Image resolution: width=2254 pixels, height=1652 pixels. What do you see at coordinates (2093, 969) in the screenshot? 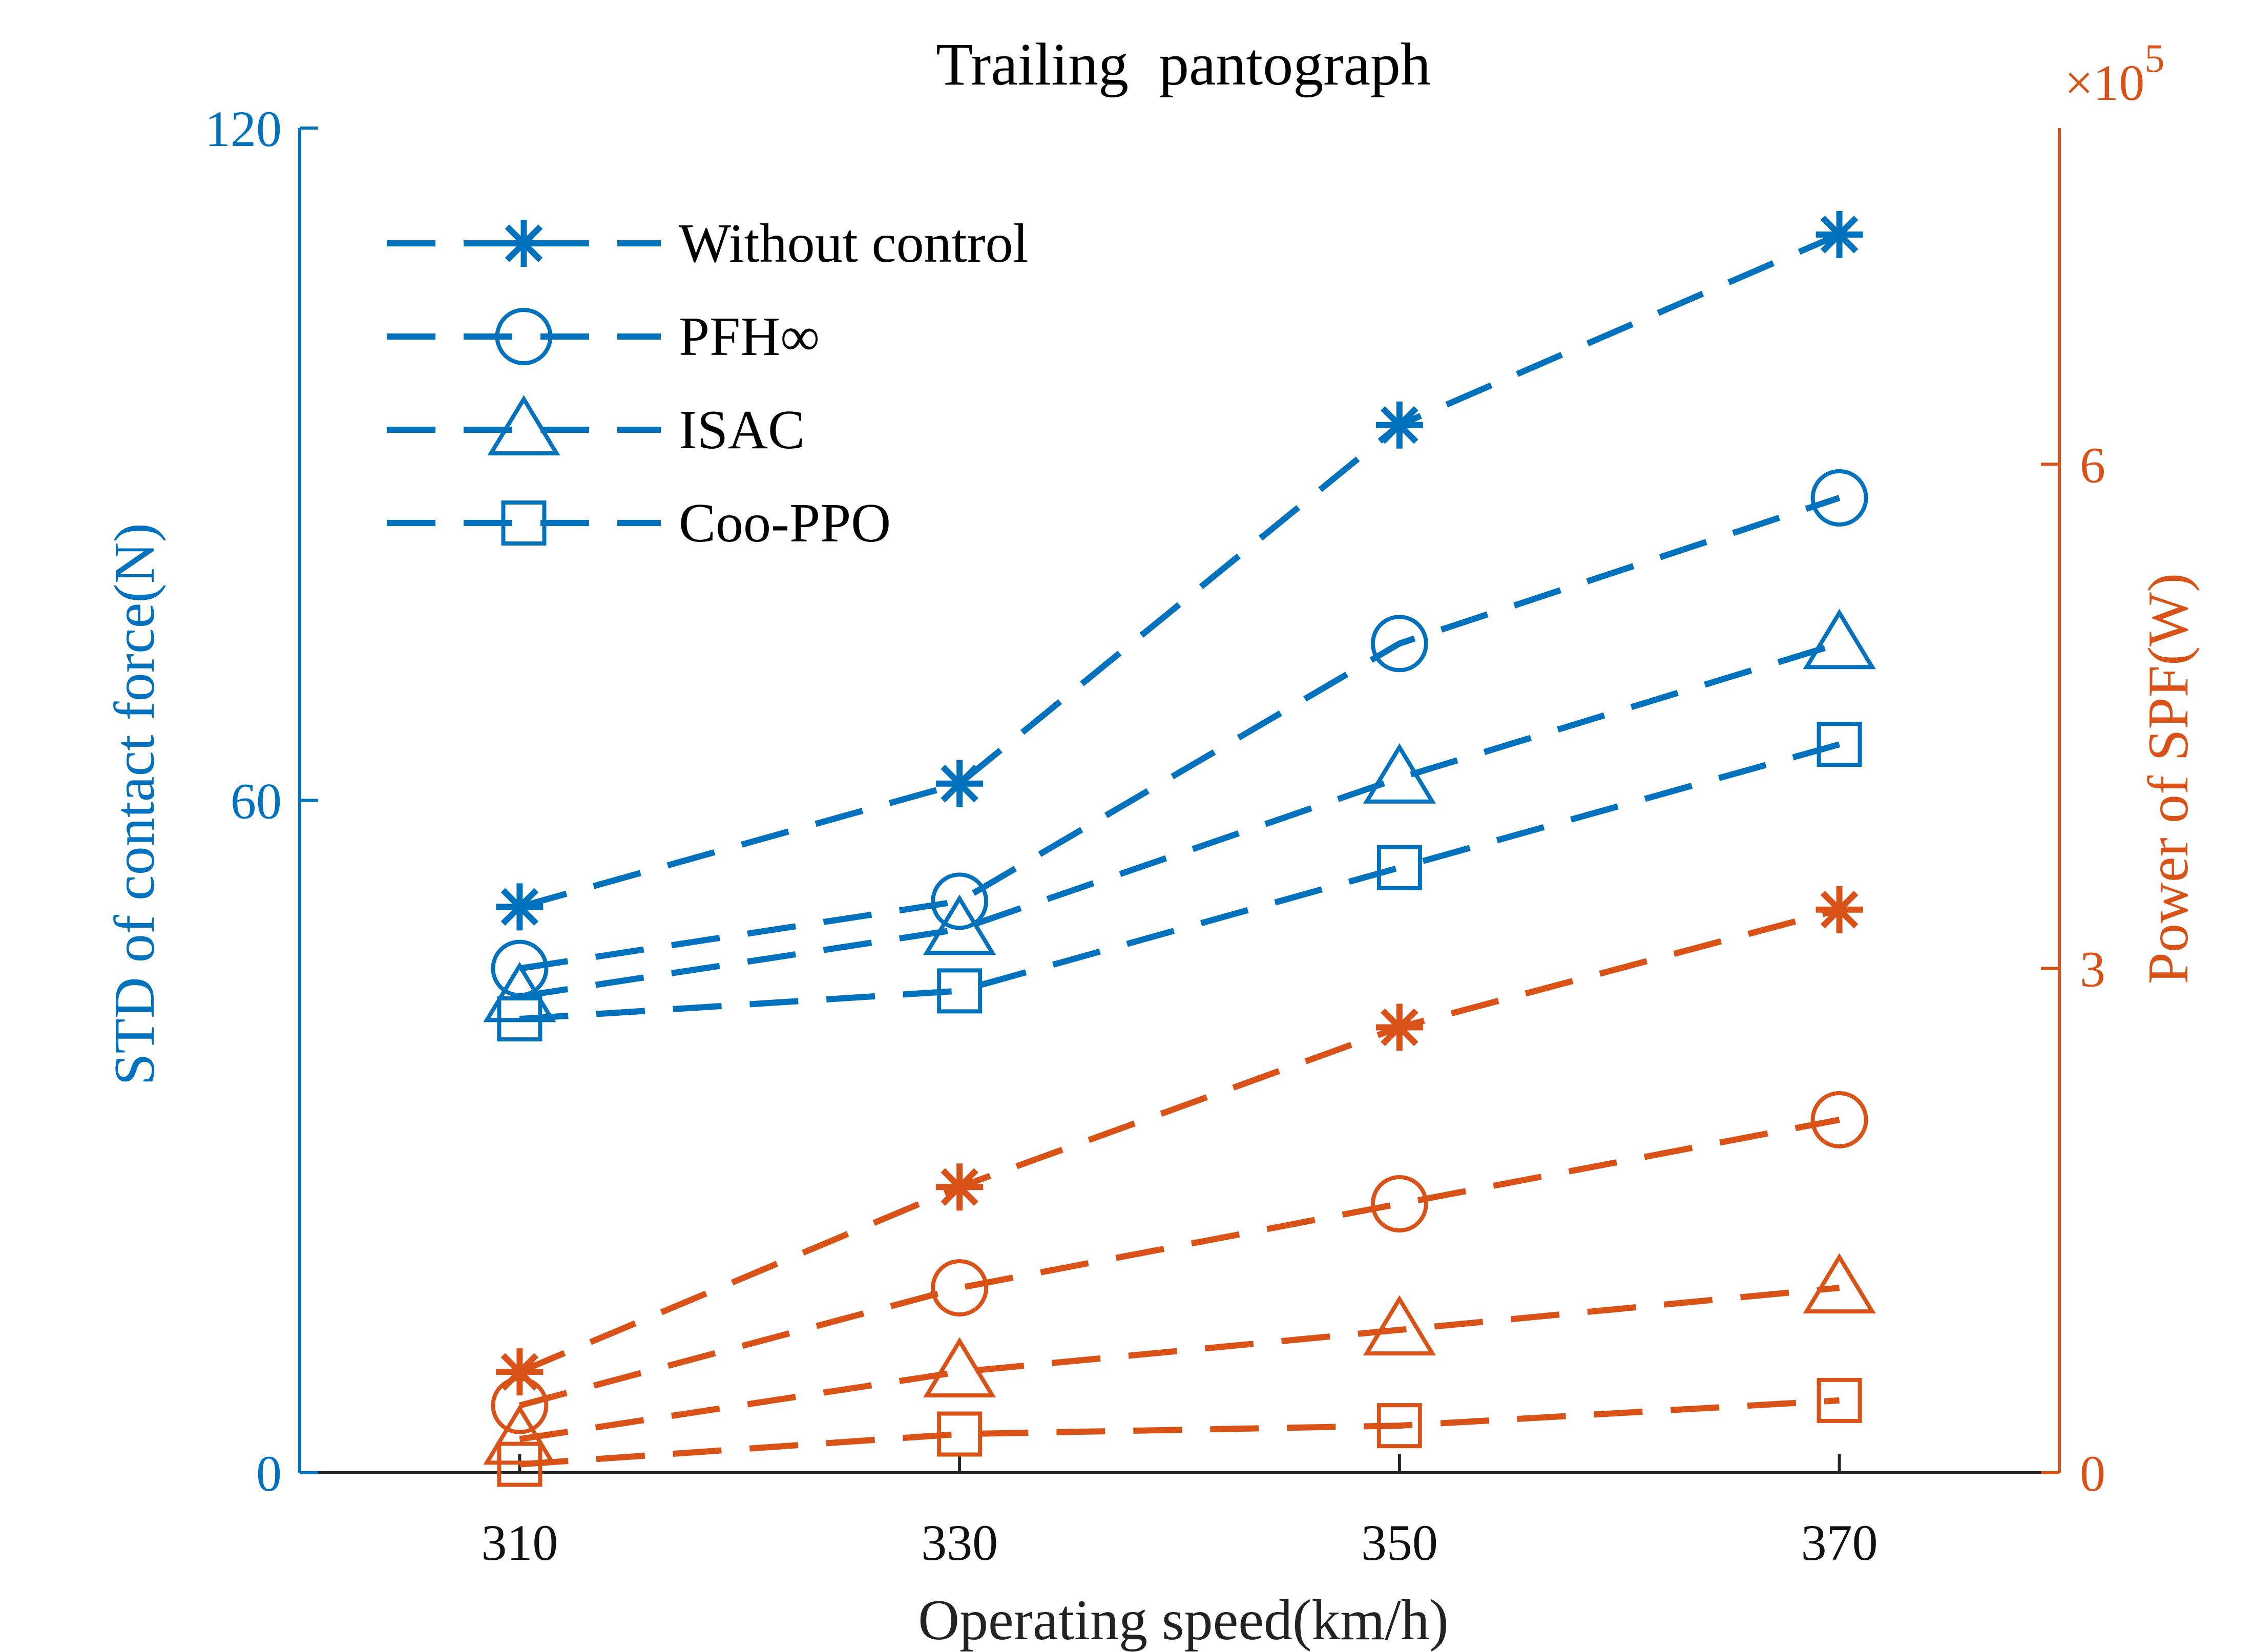
I see `y-tick-label-right: 3` at bounding box center [2093, 969].